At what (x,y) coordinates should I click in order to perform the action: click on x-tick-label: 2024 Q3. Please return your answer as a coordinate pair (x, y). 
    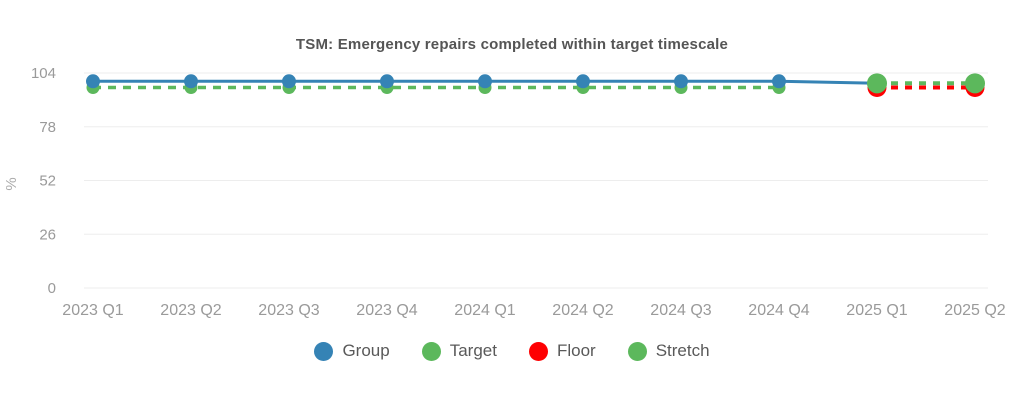
    Looking at the image, I should click on (680, 310).